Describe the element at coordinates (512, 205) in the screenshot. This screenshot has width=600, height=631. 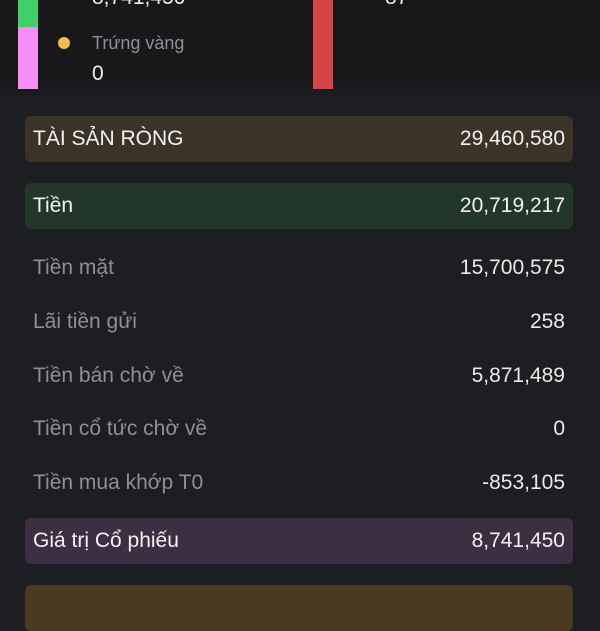
I see `cash-value: 20,719,217` at that location.